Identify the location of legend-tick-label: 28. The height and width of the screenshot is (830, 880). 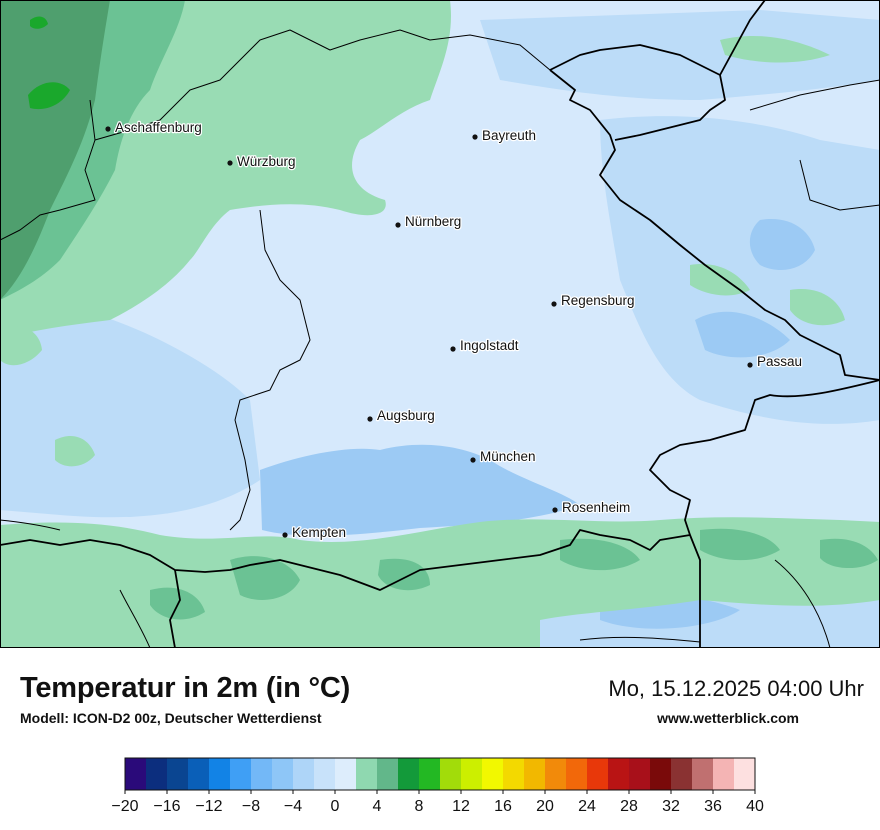
(629, 806).